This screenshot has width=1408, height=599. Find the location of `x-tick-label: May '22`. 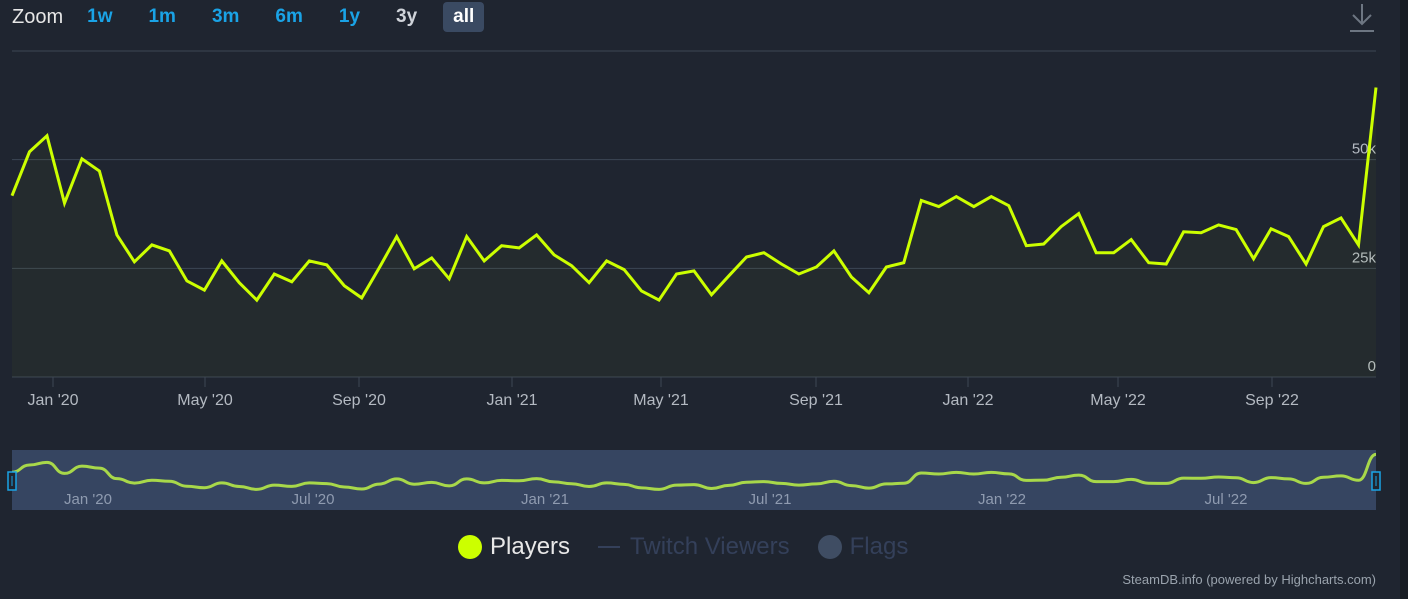

x-tick-label: May '22 is located at coordinates (1118, 400).